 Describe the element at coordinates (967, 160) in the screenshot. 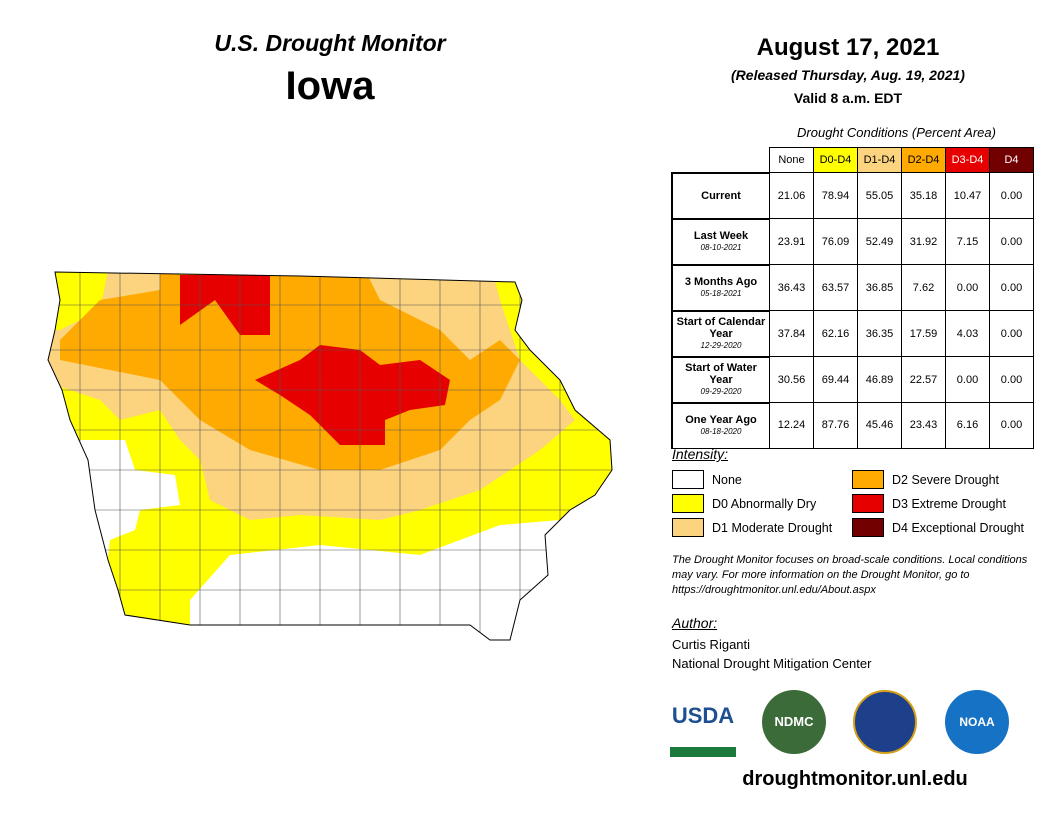

I see `column-header: D3-D4` at that location.